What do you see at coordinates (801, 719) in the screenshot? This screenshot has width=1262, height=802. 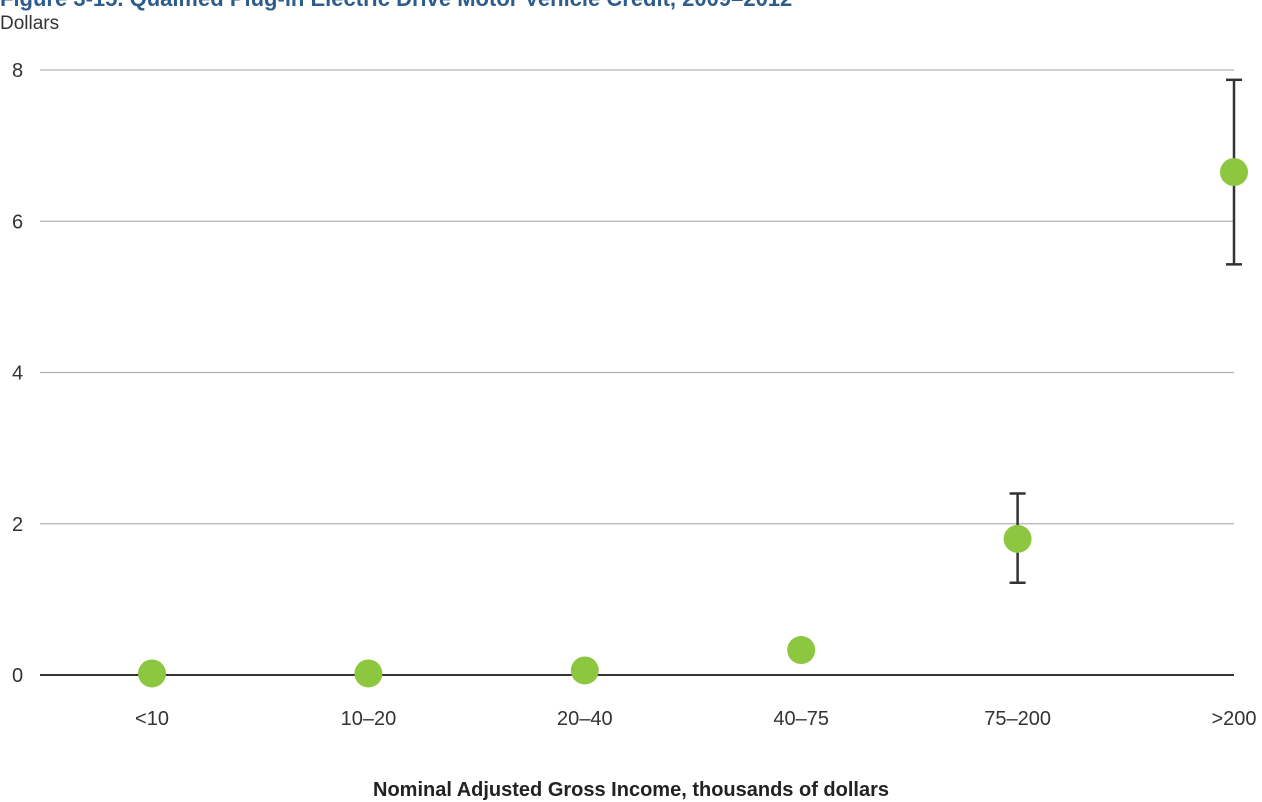 I see `x-tick-label: 40–75` at bounding box center [801, 719].